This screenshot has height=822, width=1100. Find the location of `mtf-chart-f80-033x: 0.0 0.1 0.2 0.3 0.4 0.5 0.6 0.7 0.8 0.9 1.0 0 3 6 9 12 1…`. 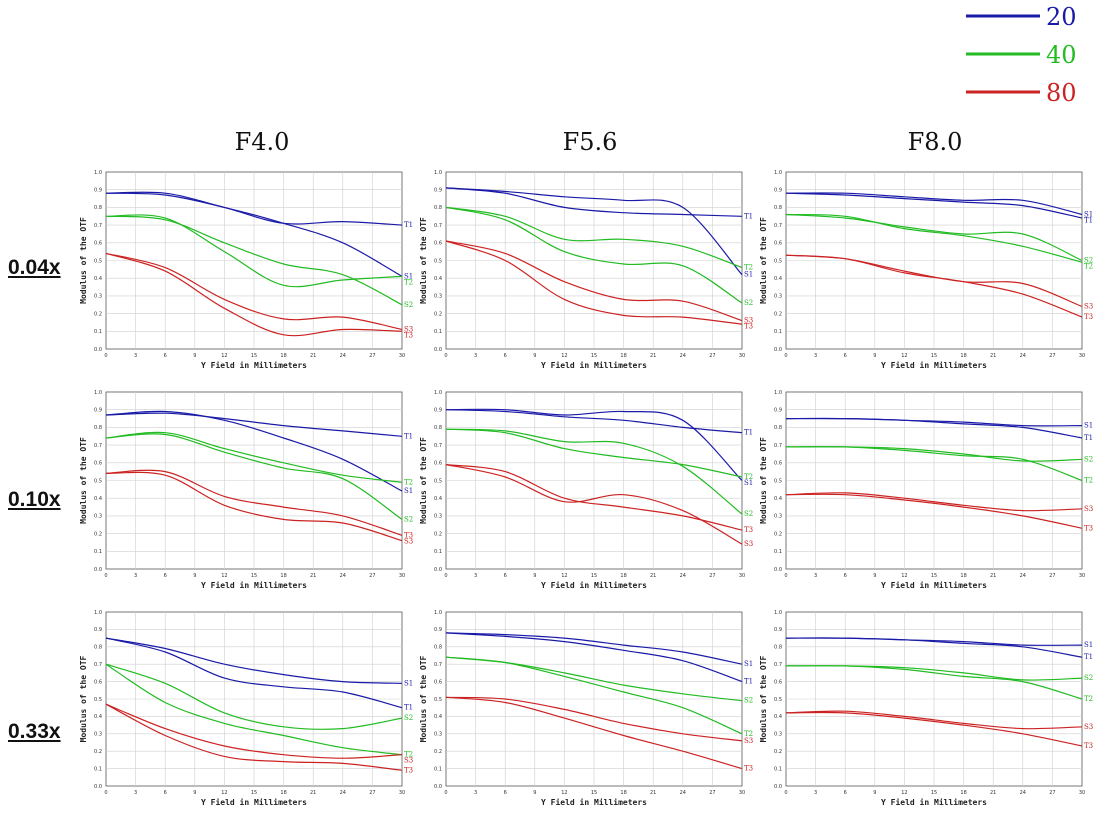

mtf-chart-f80-033x: 0.0 0.1 0.2 0.3 0.4 0.5 0.6 0.7 0.8 0.9 1.0 0 3 6 9 12 1… is located at coordinates (926, 708).